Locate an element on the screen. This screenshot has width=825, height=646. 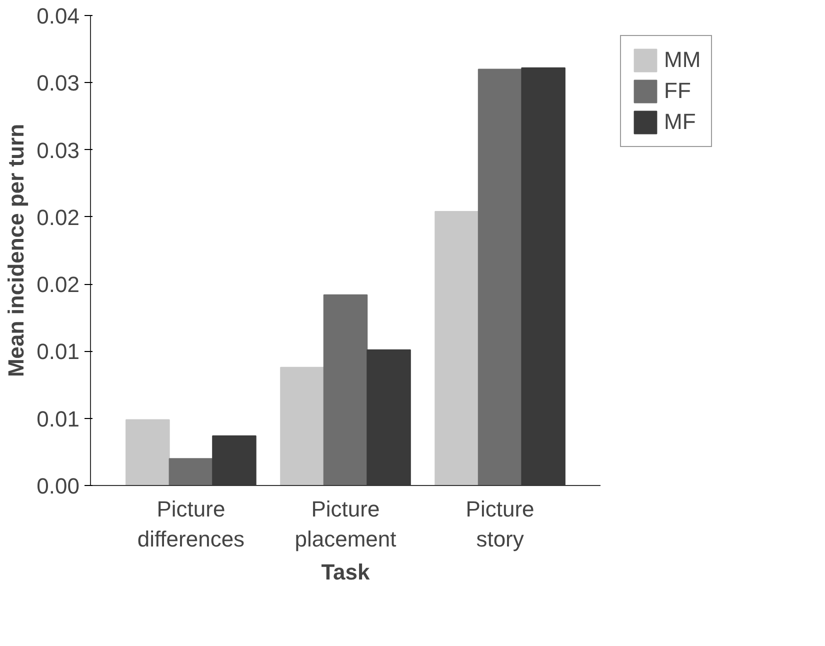
x-tick-label: Picture story is located at coordinates (500, 524).